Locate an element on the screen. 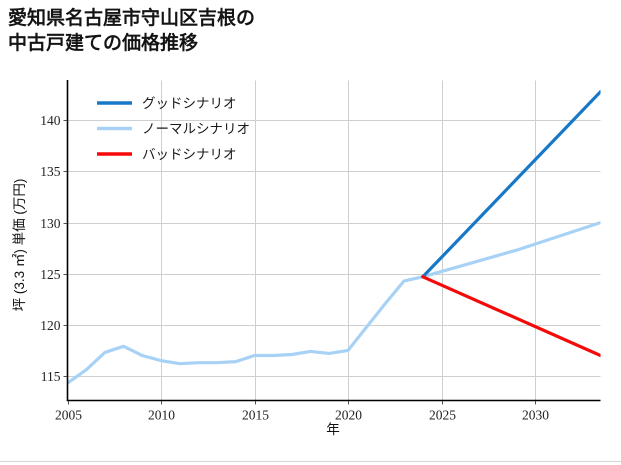  y-tick-label: 125 is located at coordinates (50, 274).